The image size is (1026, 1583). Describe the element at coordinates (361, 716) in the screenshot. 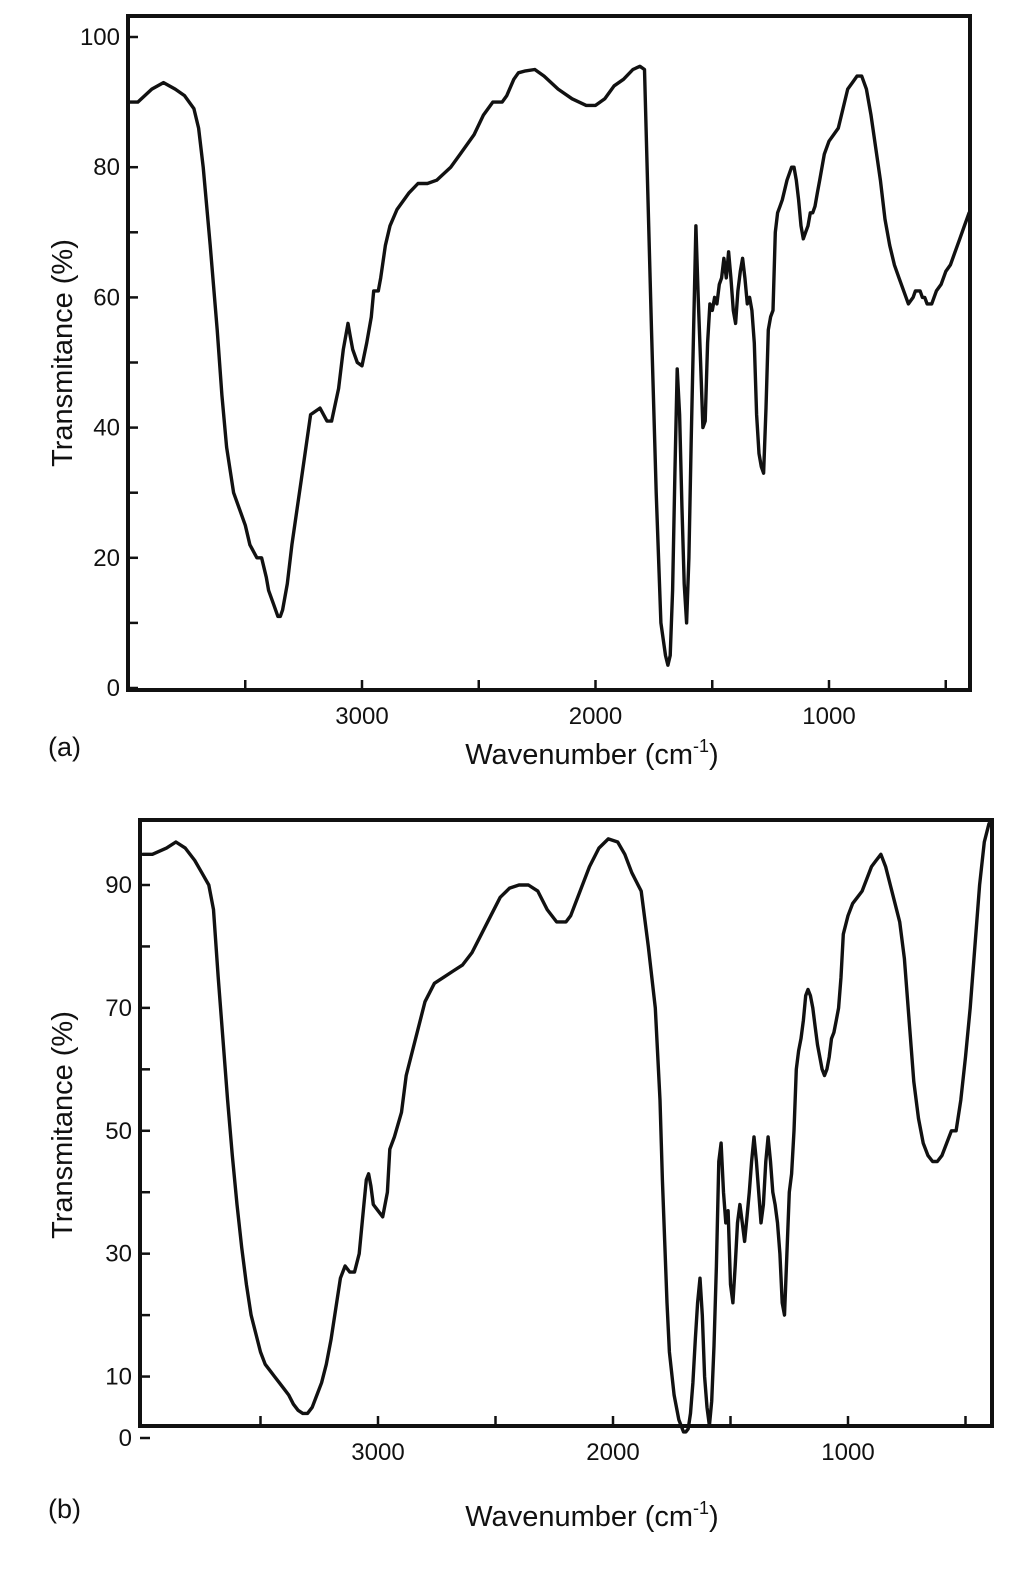

I see `panel-a-x-tick-label: 3000` at that location.